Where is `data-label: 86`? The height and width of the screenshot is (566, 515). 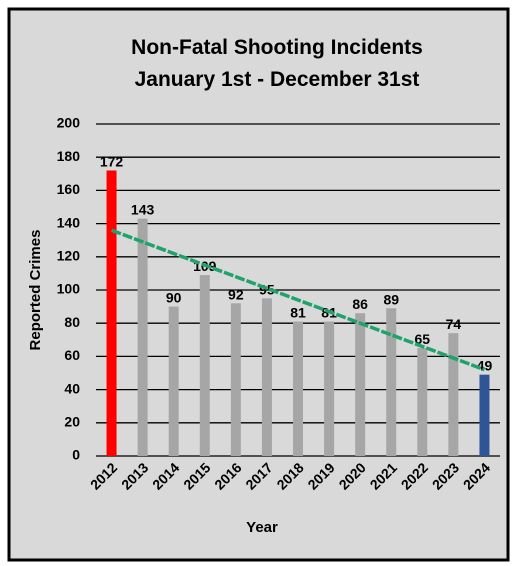 data-label: 86 is located at coordinates (360, 304).